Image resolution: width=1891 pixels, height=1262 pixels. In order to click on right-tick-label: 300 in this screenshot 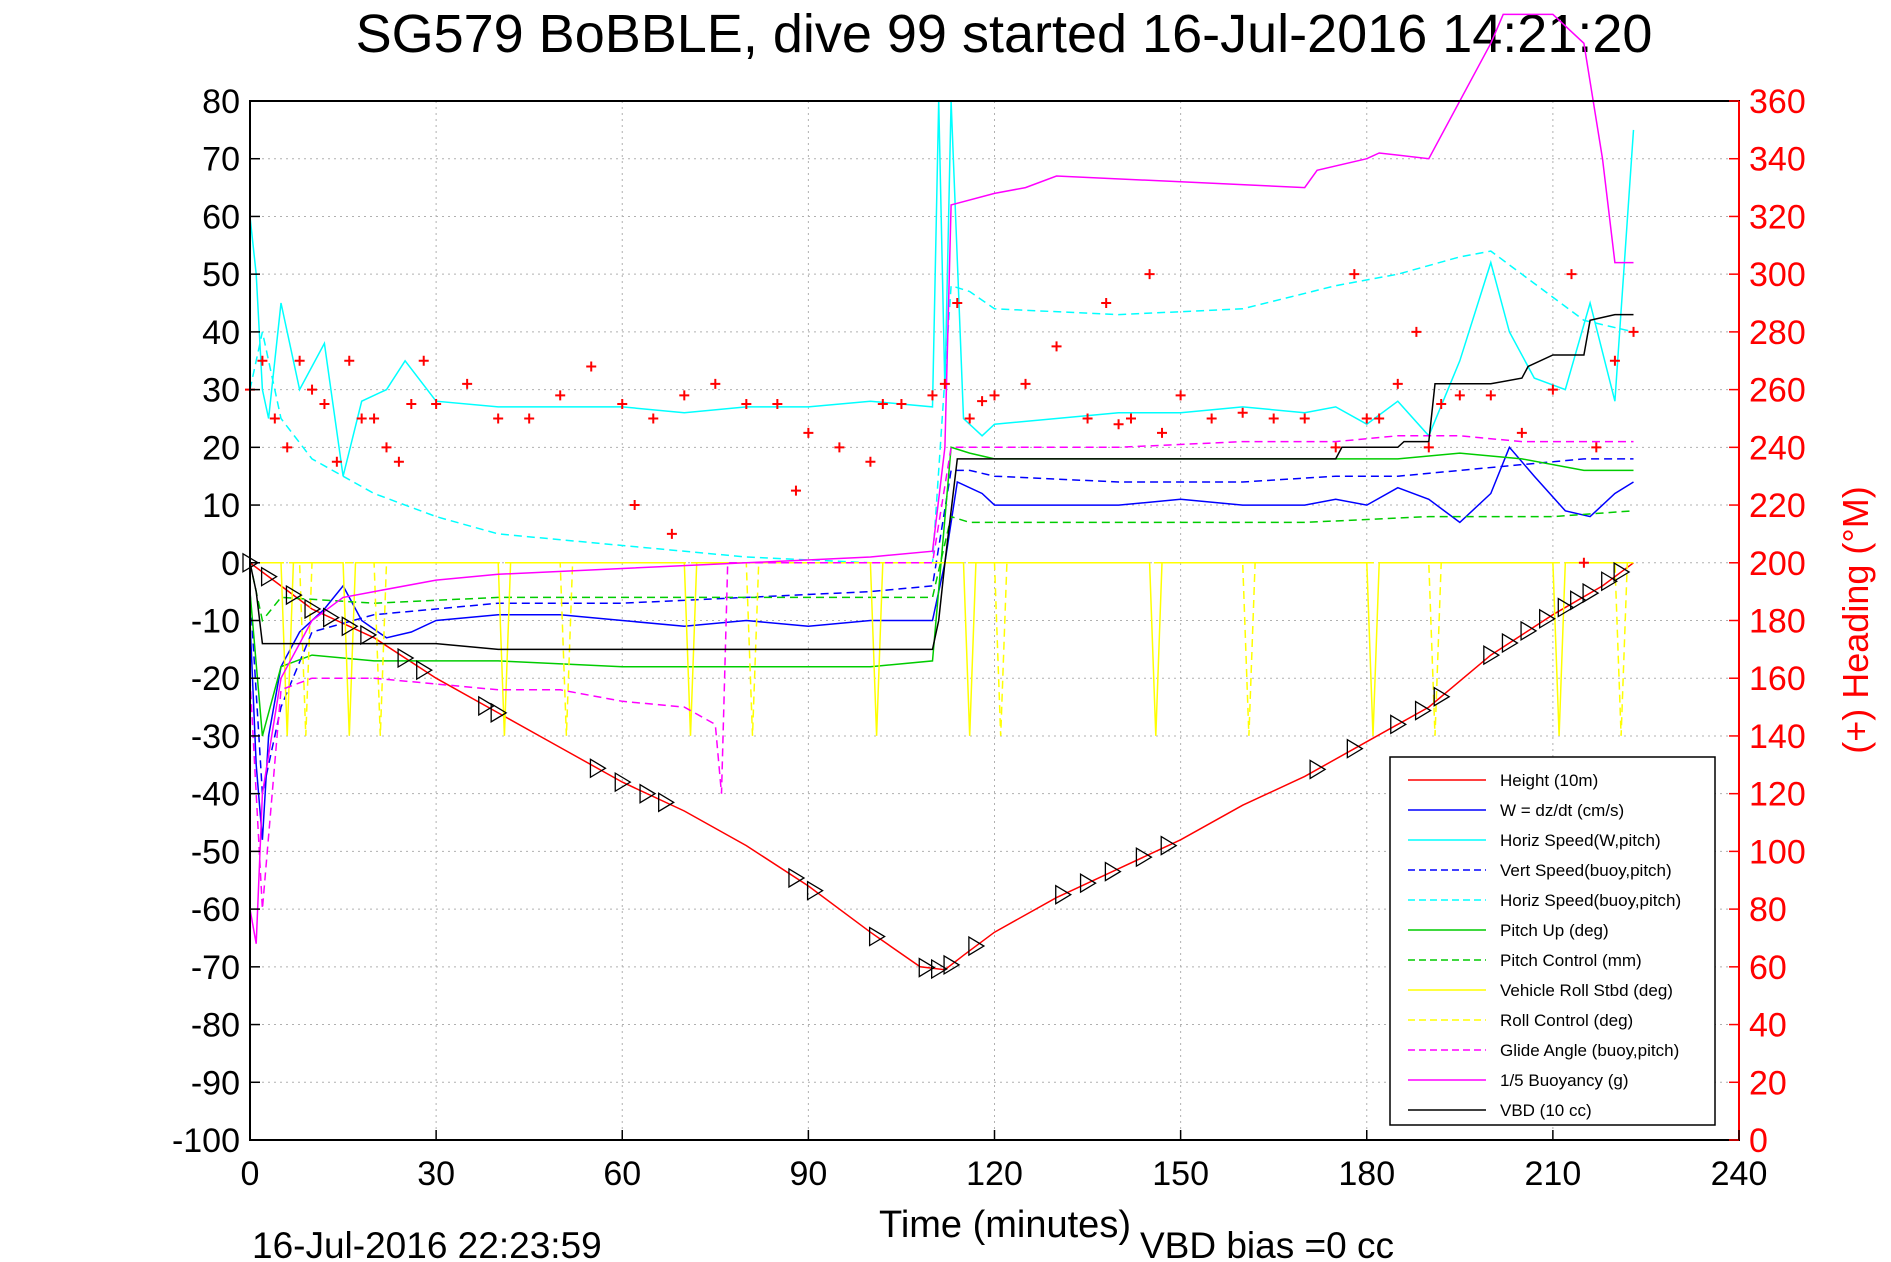, I will do `click(1777, 275)`.